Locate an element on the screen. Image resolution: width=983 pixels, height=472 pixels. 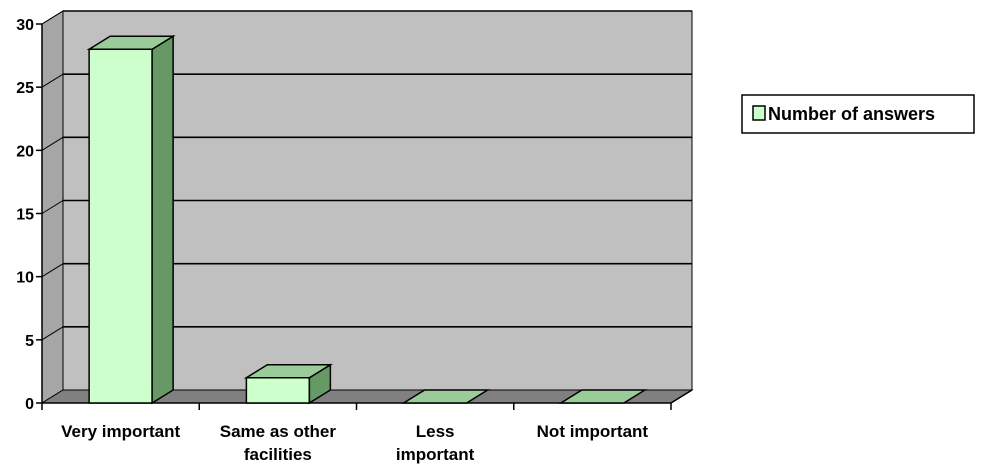
y-tick-label-25: 25 is located at coordinates (25, 88).